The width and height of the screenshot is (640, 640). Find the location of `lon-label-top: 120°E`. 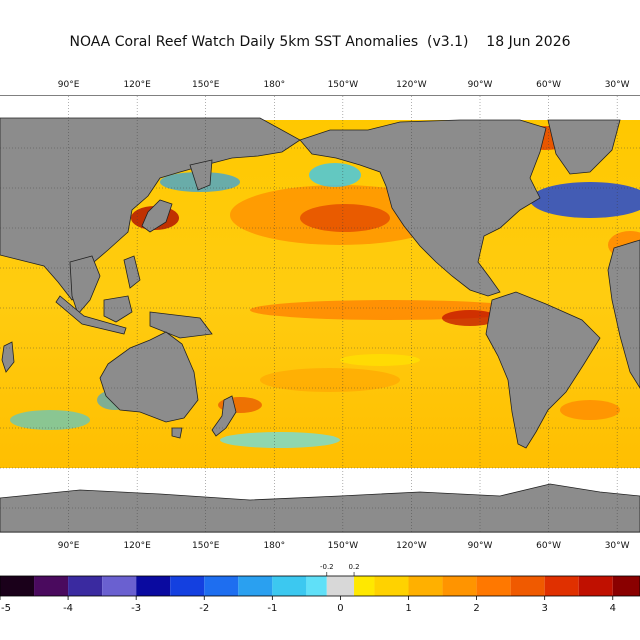

lon-label-top: 120°E is located at coordinates (137, 85).